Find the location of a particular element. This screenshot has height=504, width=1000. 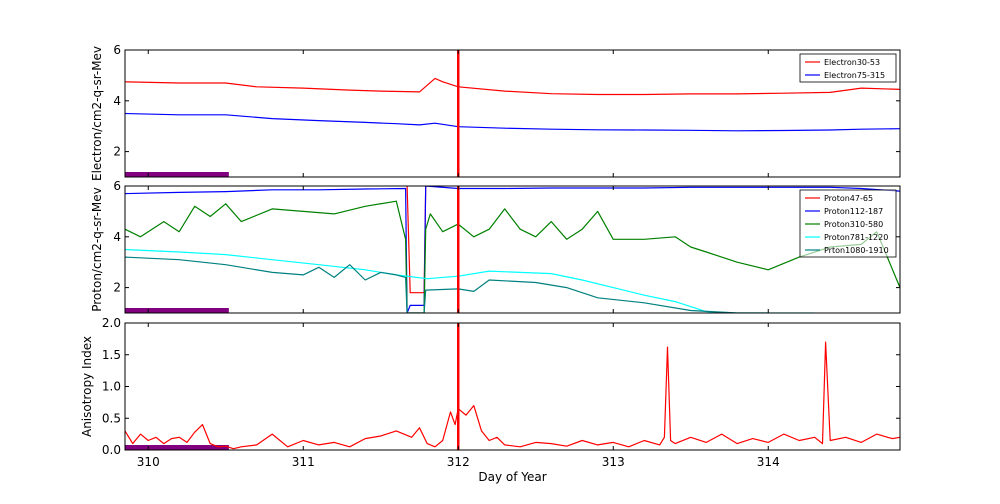

legend-label: Proton112-187 is located at coordinates (853, 211).